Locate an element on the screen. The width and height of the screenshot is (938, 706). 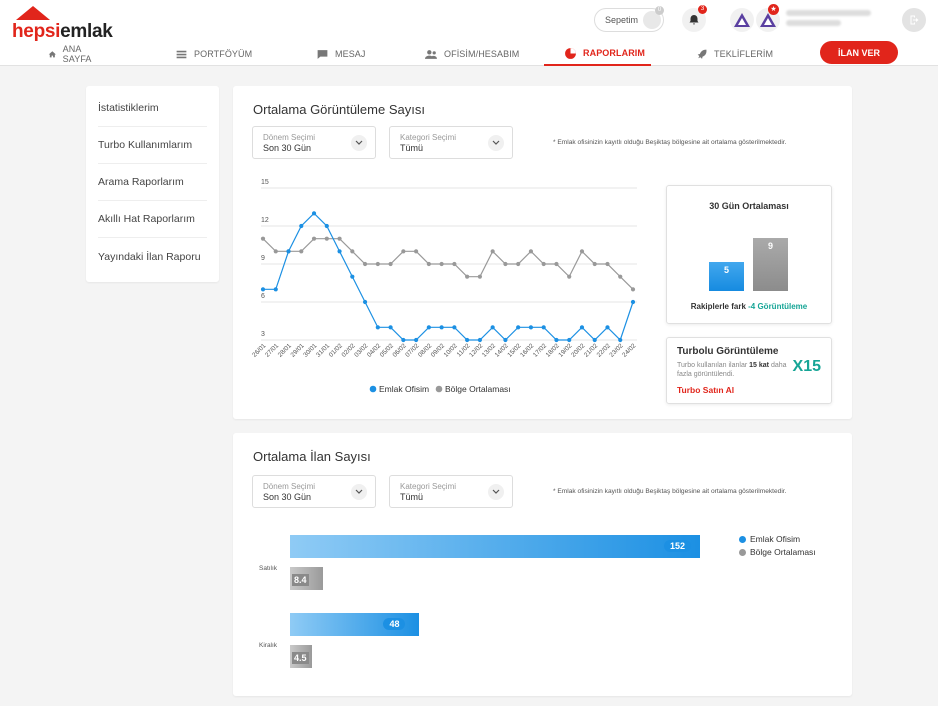
legend-label: Emlak Ofisim is located at coordinates (775, 539).